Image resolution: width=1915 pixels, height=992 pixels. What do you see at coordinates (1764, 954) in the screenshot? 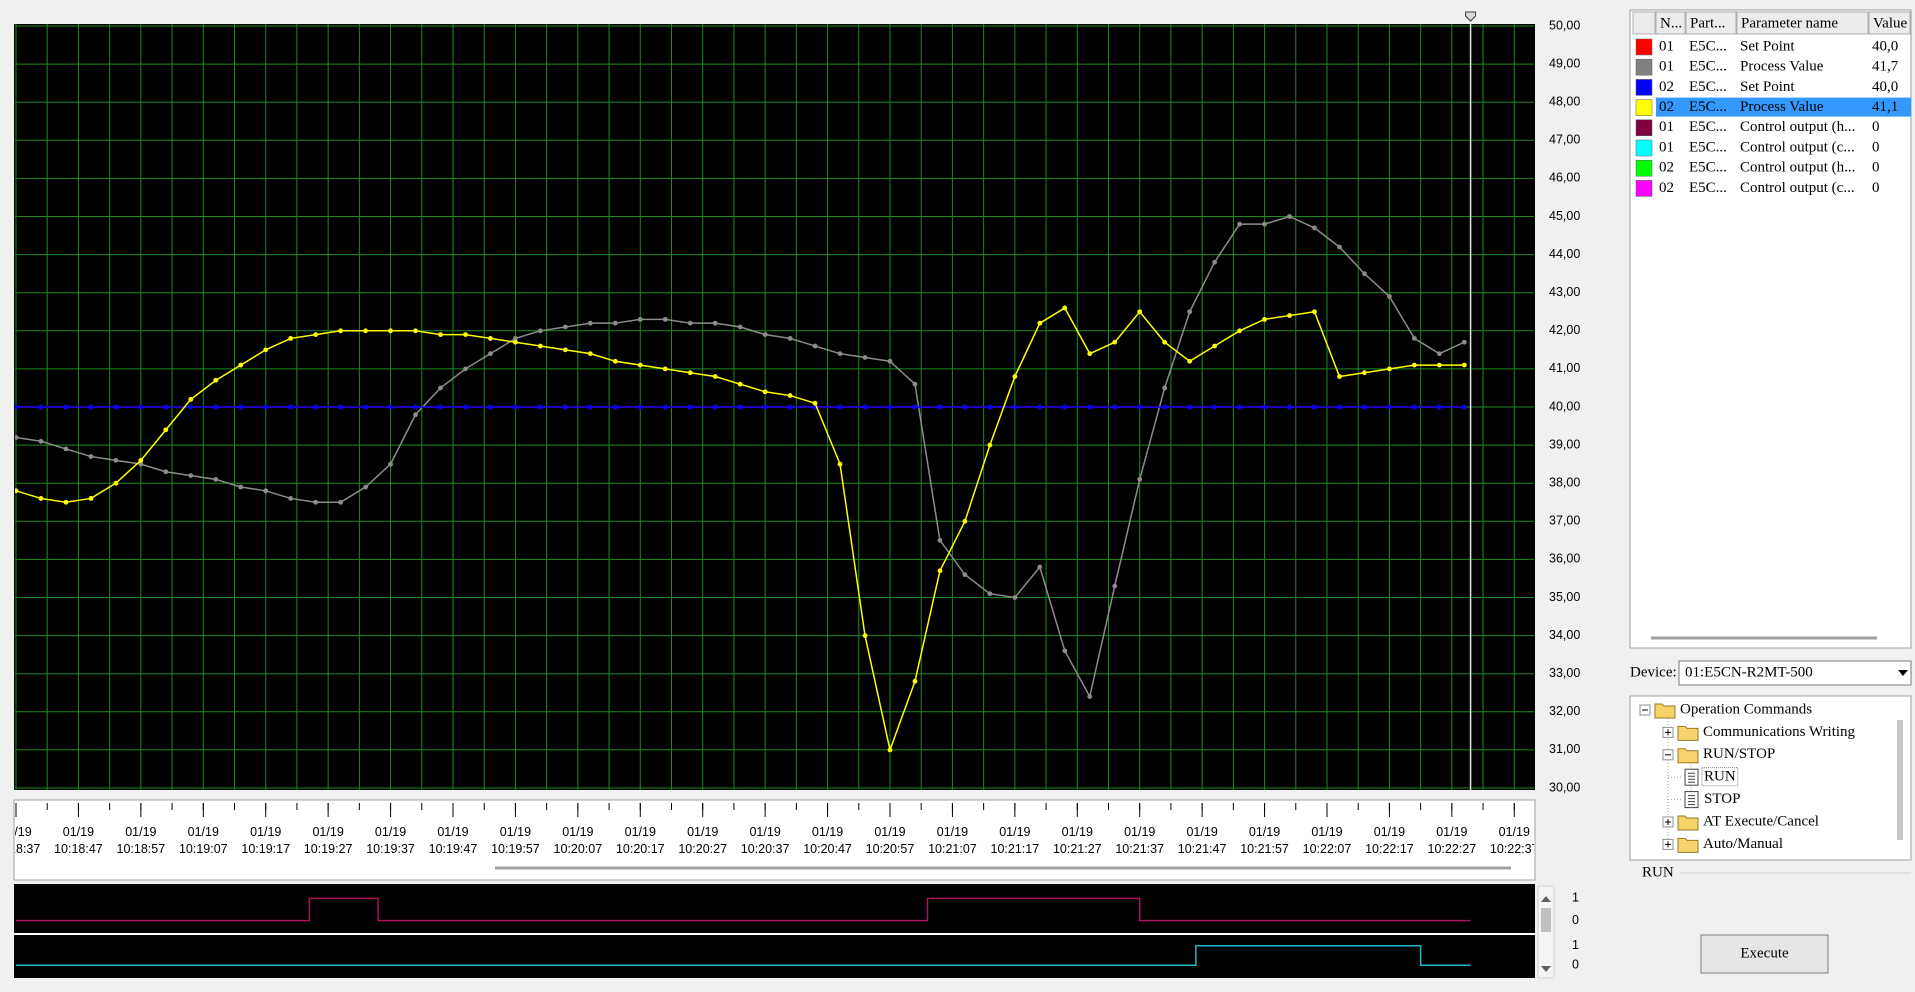
I see `execute-button` at bounding box center [1764, 954].